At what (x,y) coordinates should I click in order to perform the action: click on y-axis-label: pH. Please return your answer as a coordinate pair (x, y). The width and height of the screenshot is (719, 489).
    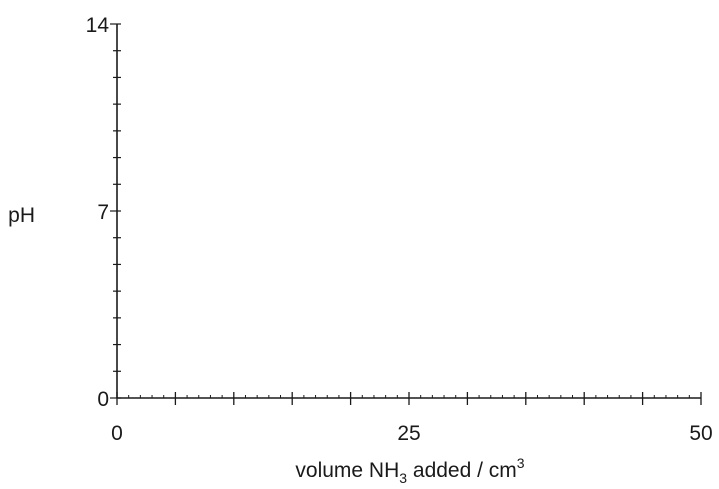
    Looking at the image, I should click on (21, 215).